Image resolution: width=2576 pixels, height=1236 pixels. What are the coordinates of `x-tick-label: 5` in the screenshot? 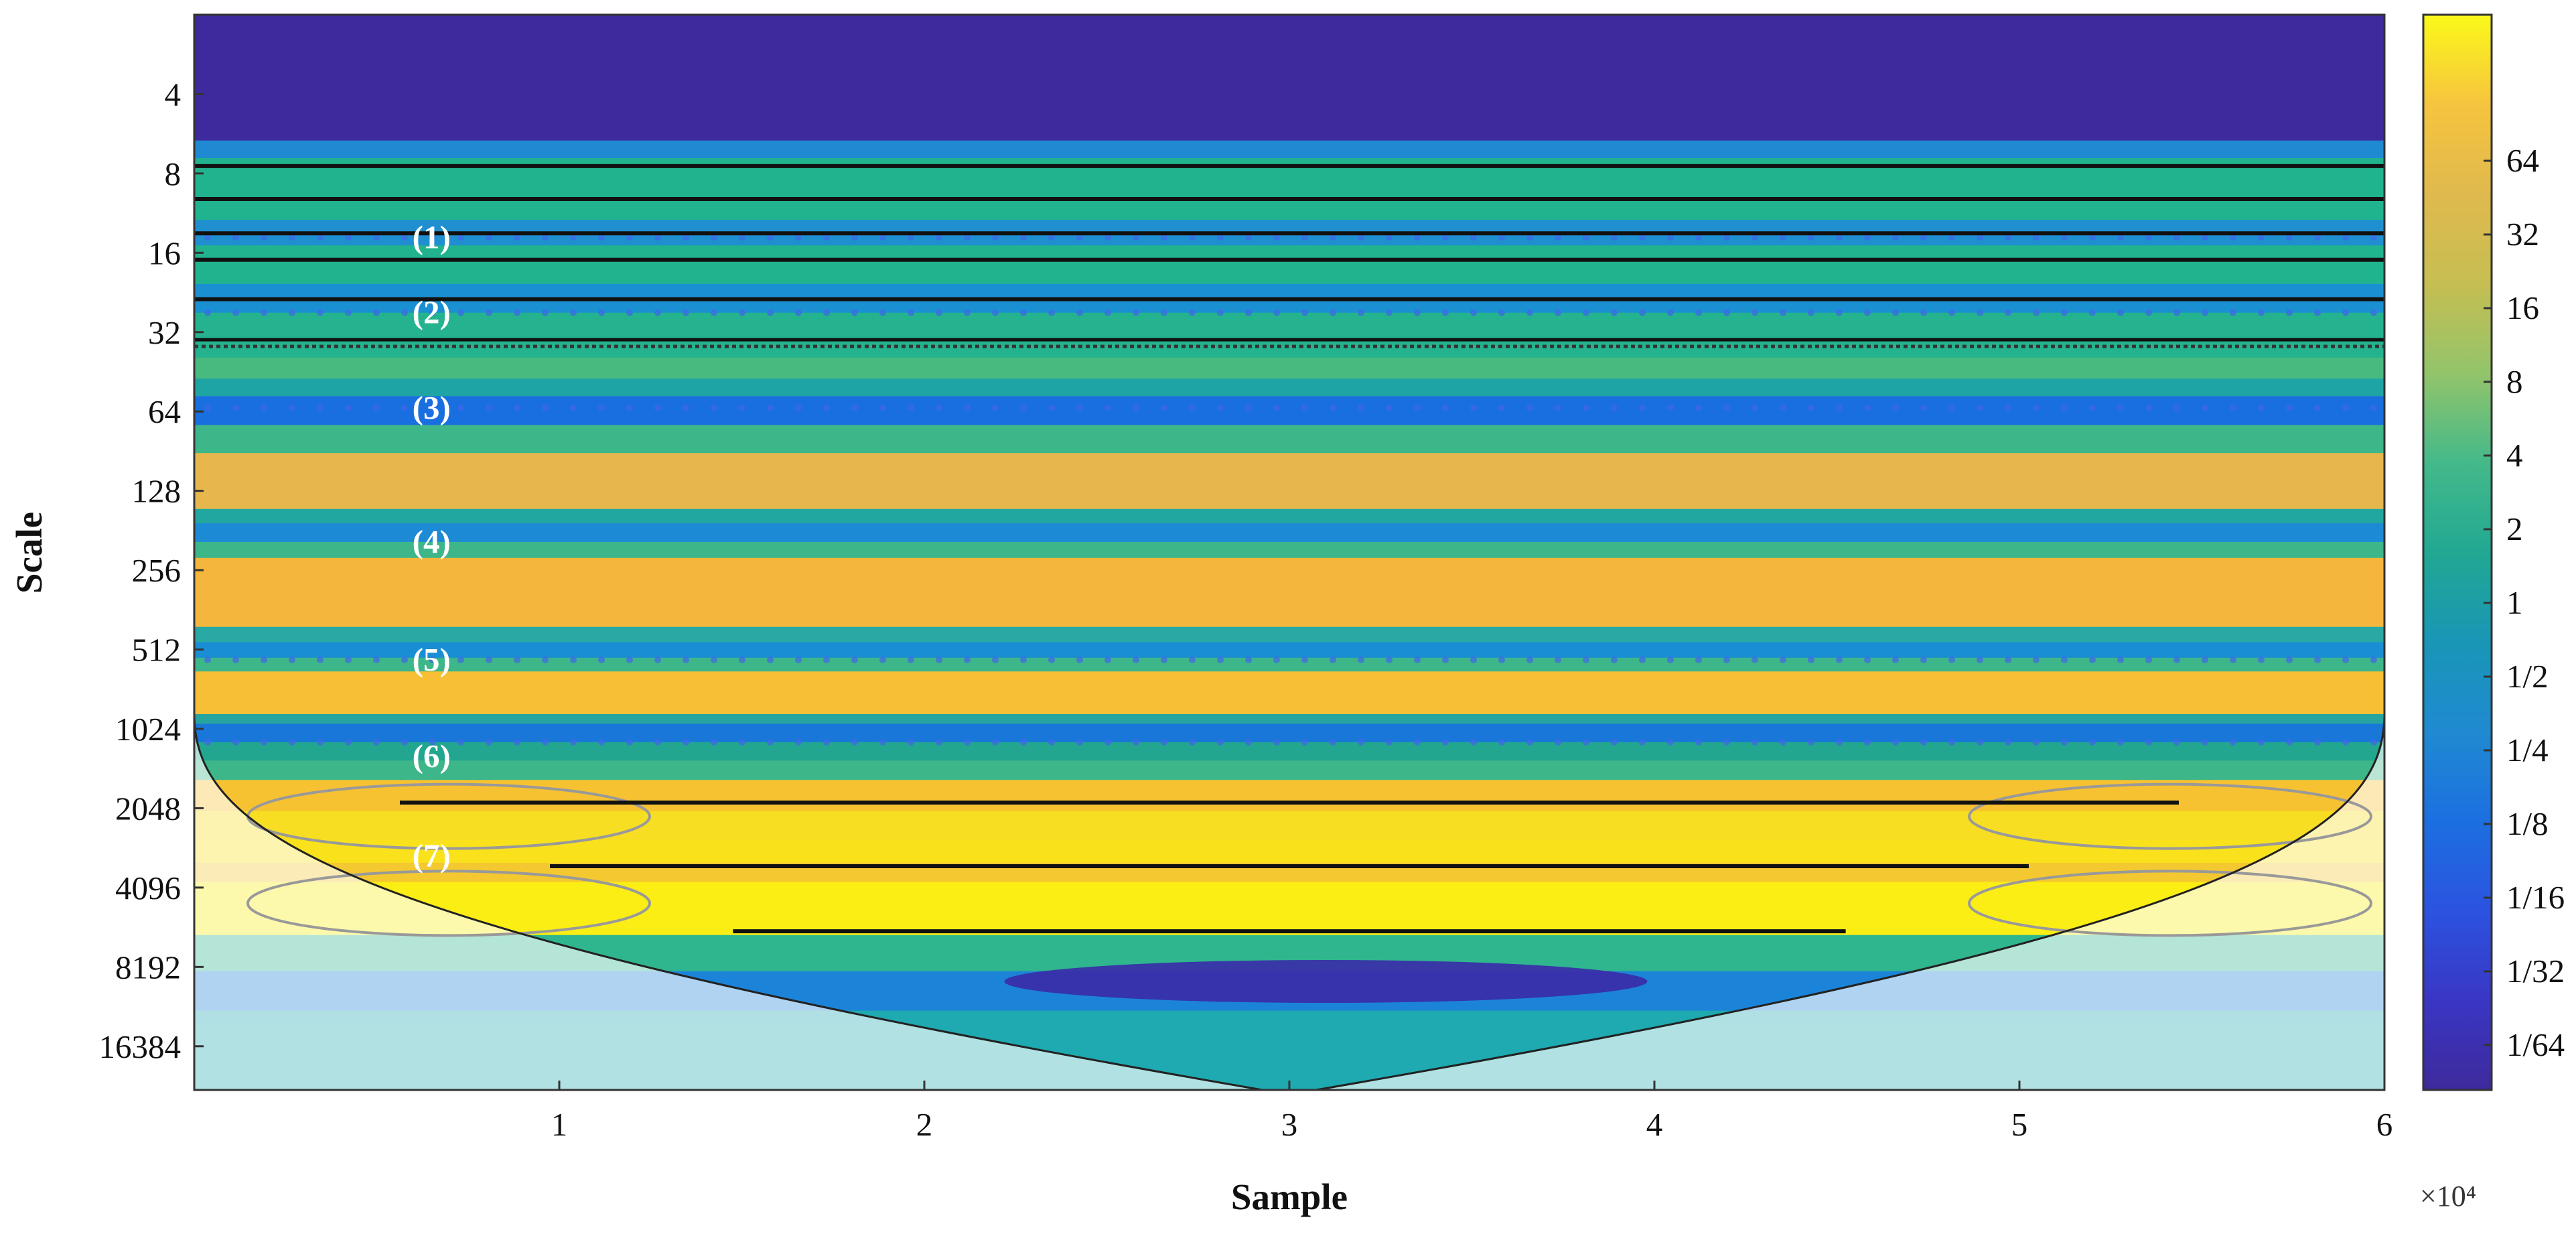 It's located at (2019, 1124).